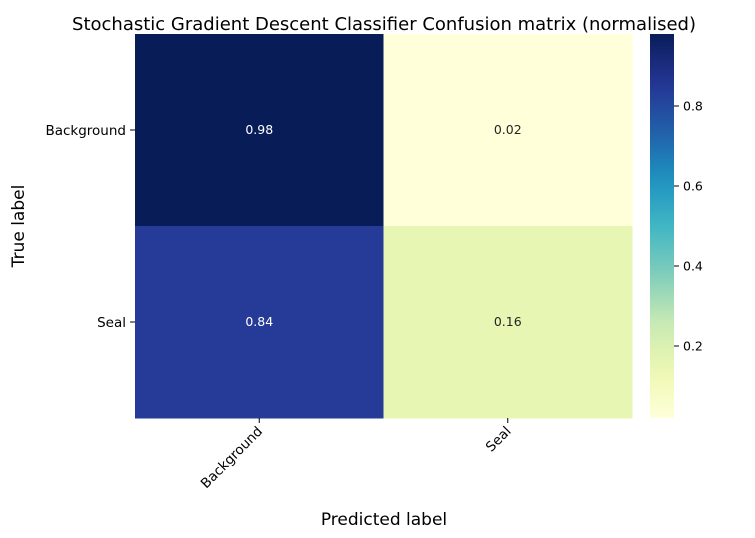  I want to click on colorbar-tick-label: 0.6, so click(693, 186).